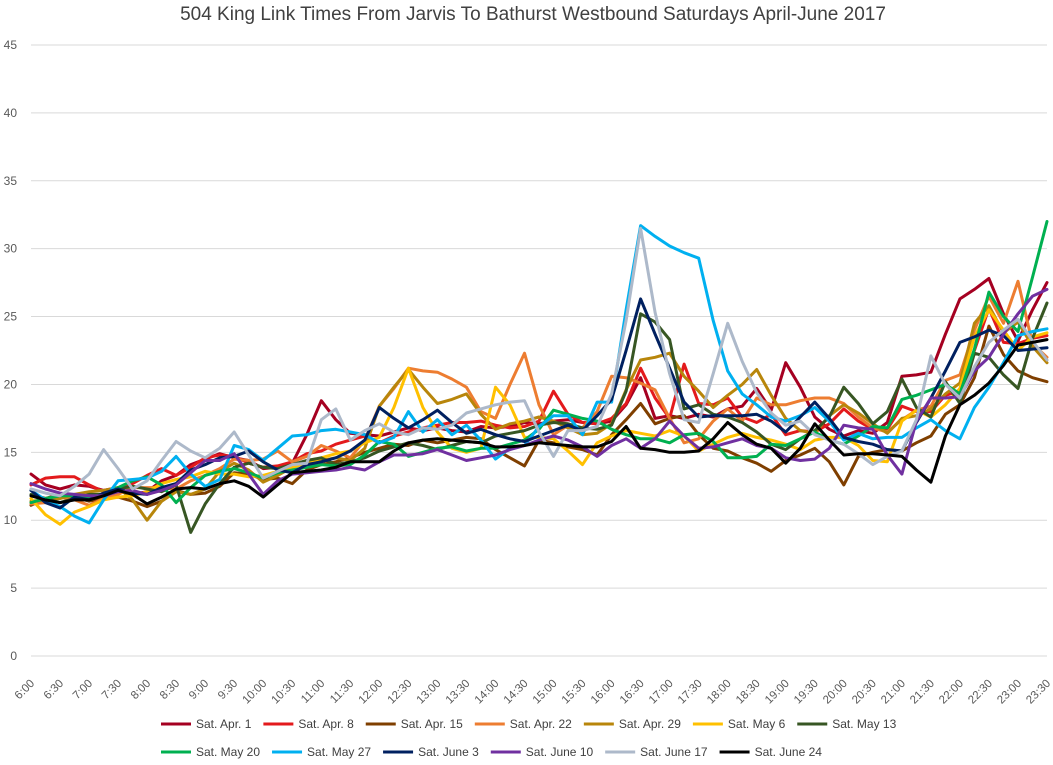  What do you see at coordinates (228, 752) in the screenshot?
I see `legend-label: Sat. May 20` at bounding box center [228, 752].